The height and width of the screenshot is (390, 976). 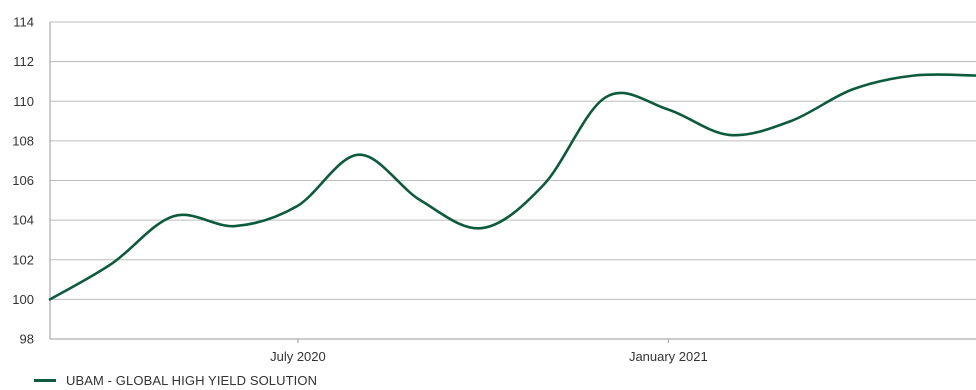 I want to click on y-tick-label: 114, so click(x=23, y=22).